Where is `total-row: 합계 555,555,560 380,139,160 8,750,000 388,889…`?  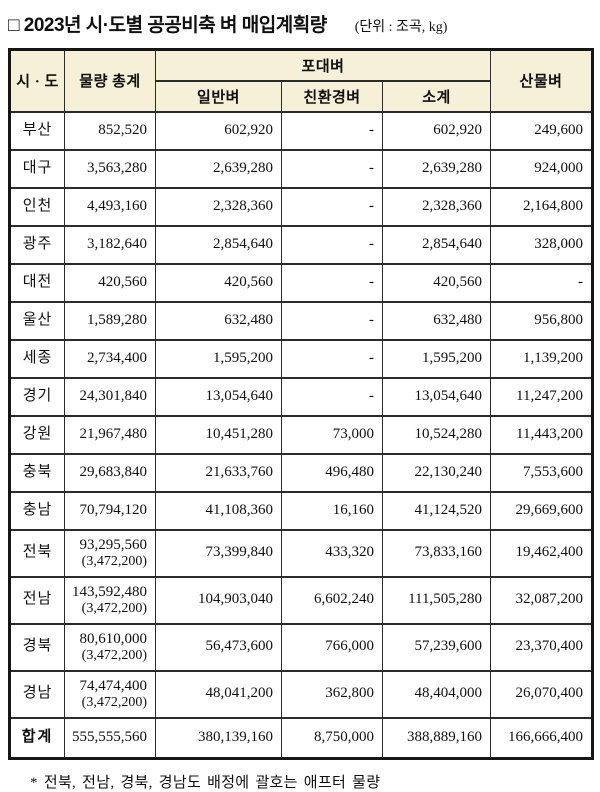
total-row: 합계 555,555,560 380,139,160 8,750,000 388,889… is located at coordinates (301, 738).